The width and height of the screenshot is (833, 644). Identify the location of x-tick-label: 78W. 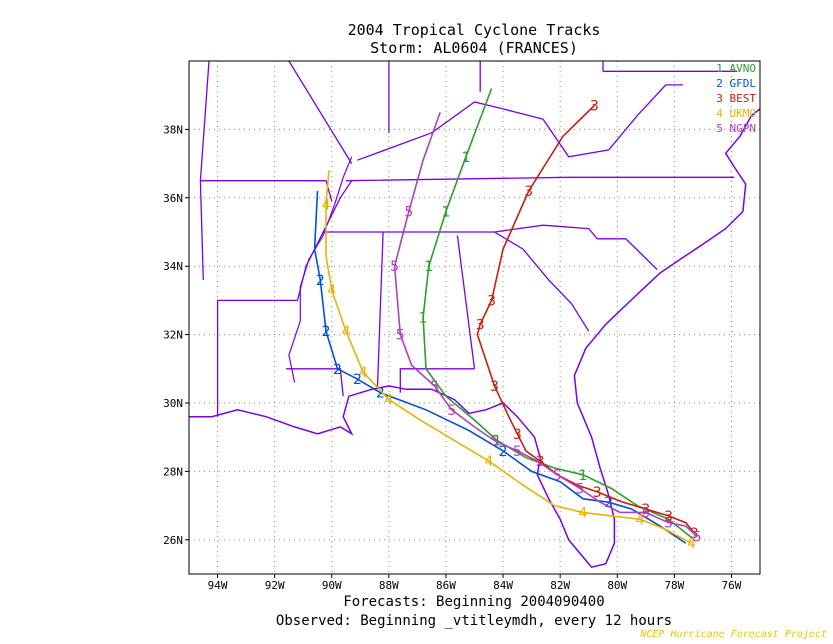
(674, 585).